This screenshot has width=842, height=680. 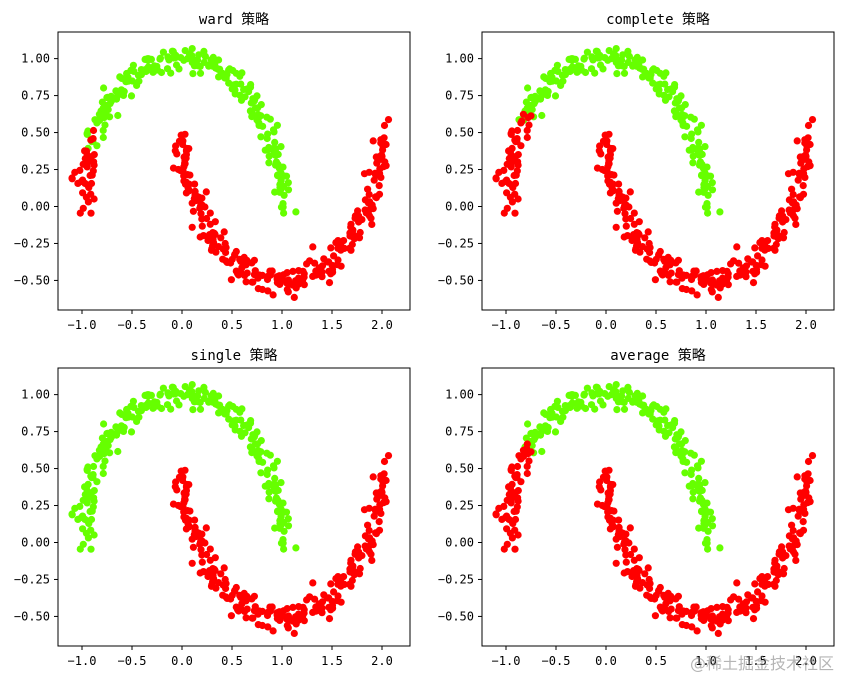 I want to click on x-tick-label: −0.5, so click(x=132, y=325).